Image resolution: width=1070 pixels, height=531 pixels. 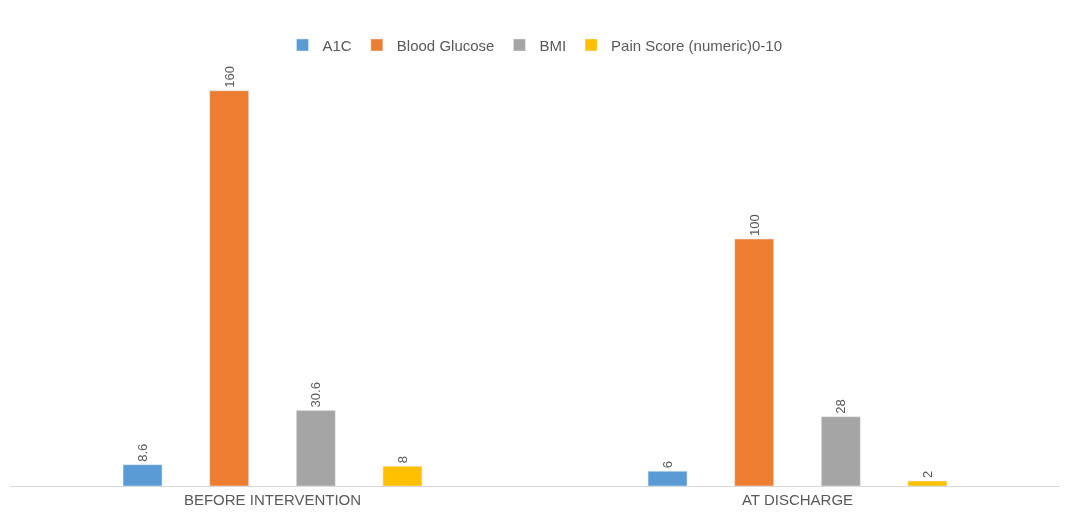 I want to click on x-tick-label: AT DISCHARGE, so click(x=797, y=499).